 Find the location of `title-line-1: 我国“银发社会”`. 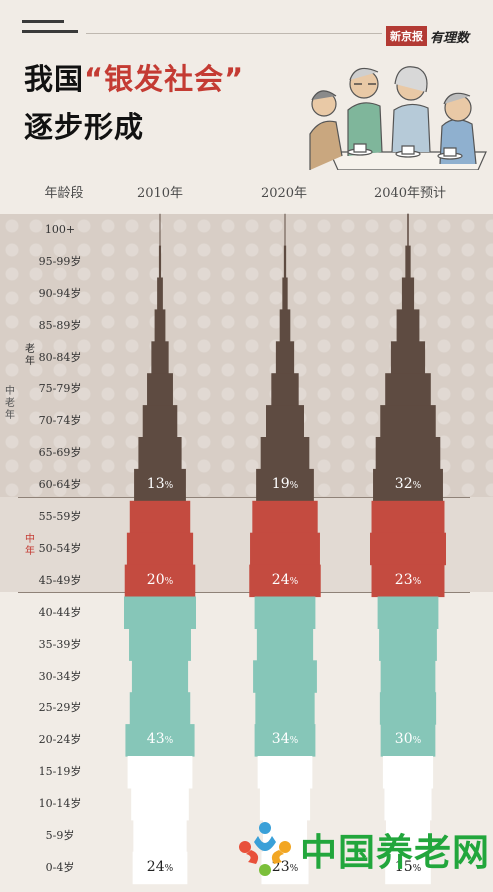

title-line-1: 我国“银发社会” is located at coordinates (134, 77).